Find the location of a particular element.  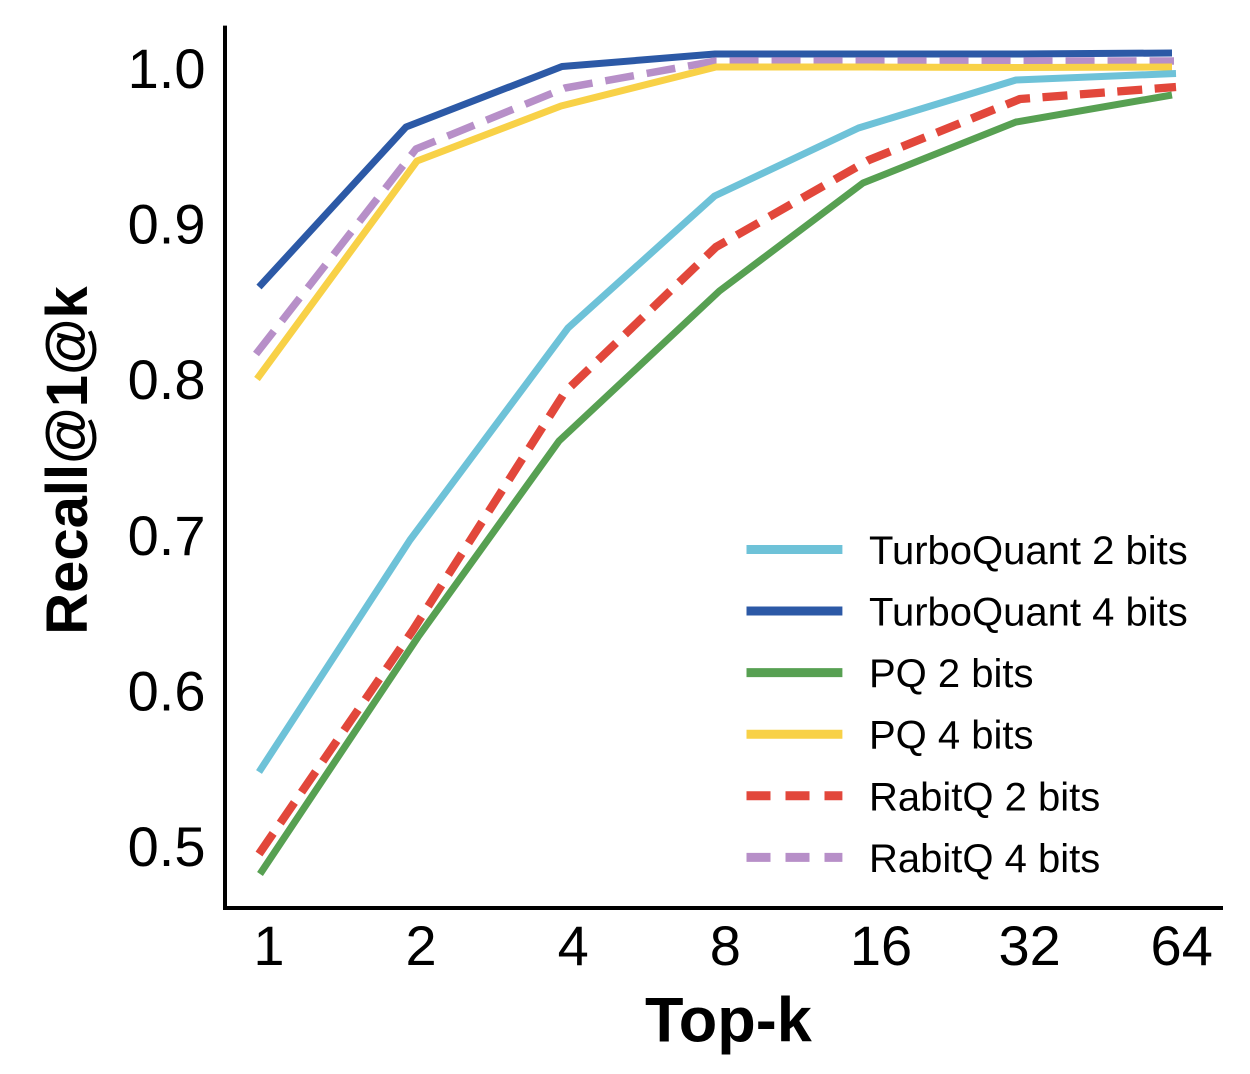

svg-text: 1.0 is located at coordinates (167, 68).